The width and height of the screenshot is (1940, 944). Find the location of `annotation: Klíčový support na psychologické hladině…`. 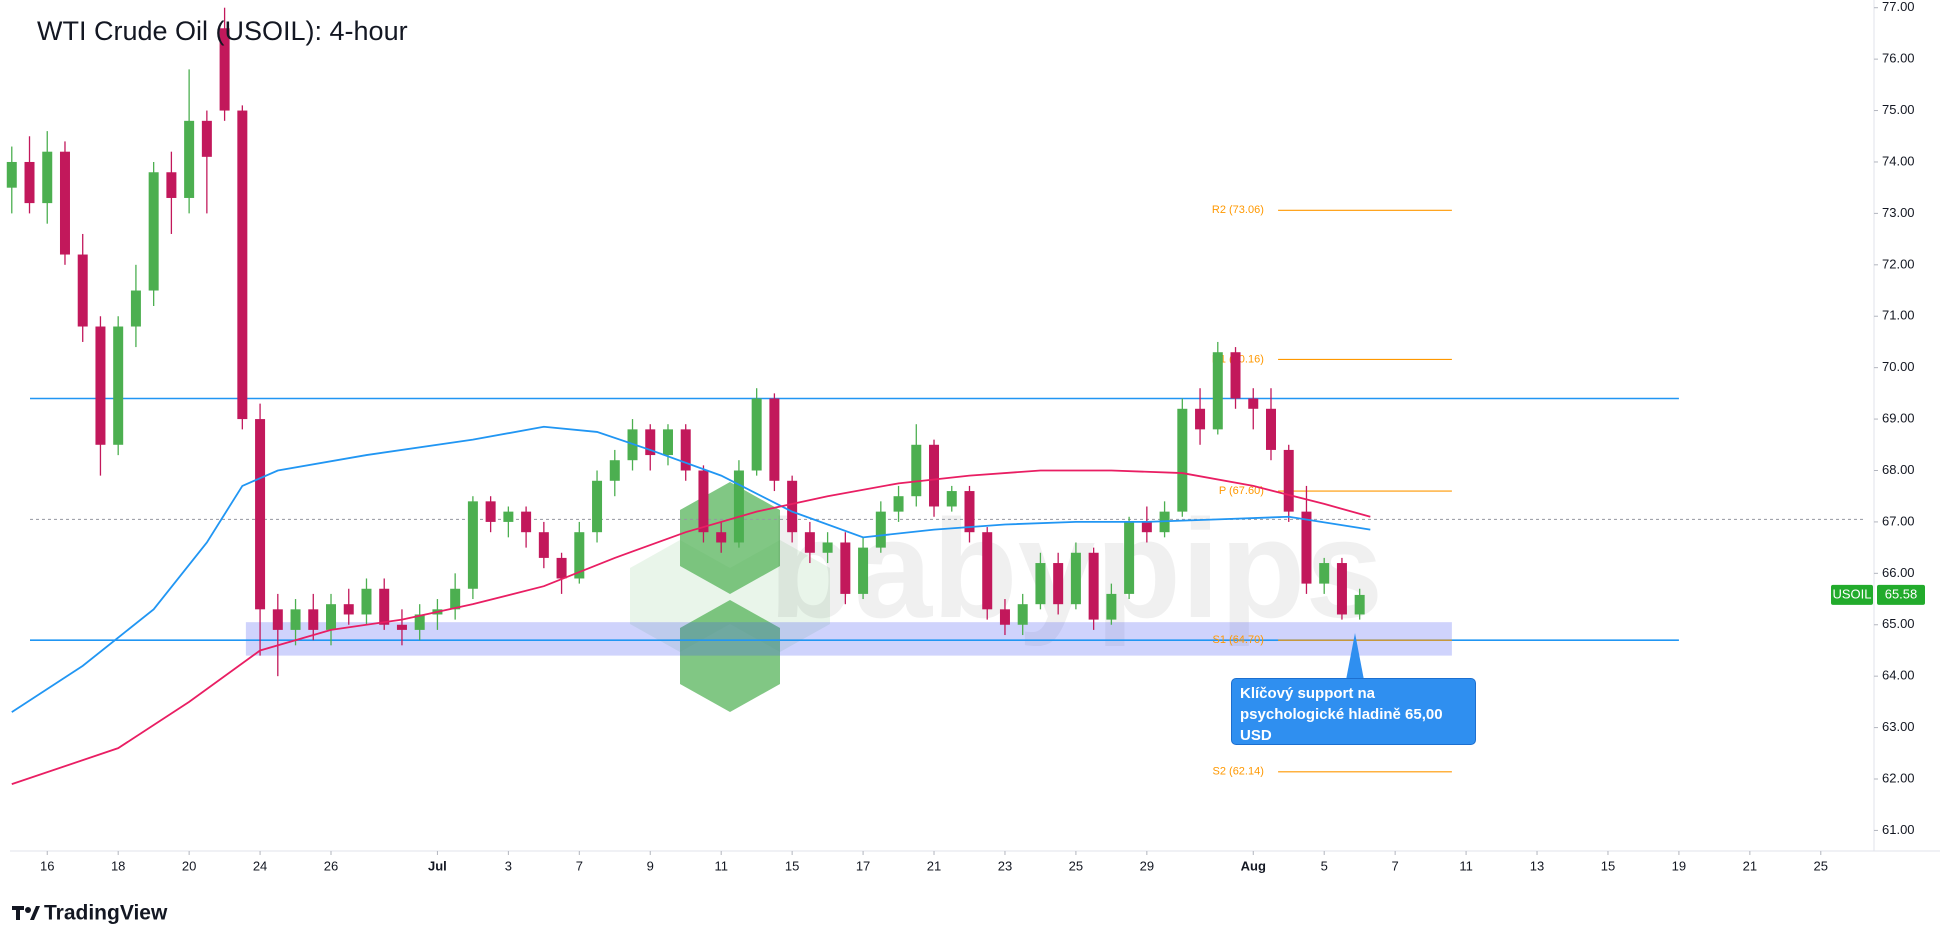

annotation: Klíčový support na psychologické hladině… is located at coordinates (1353, 711).